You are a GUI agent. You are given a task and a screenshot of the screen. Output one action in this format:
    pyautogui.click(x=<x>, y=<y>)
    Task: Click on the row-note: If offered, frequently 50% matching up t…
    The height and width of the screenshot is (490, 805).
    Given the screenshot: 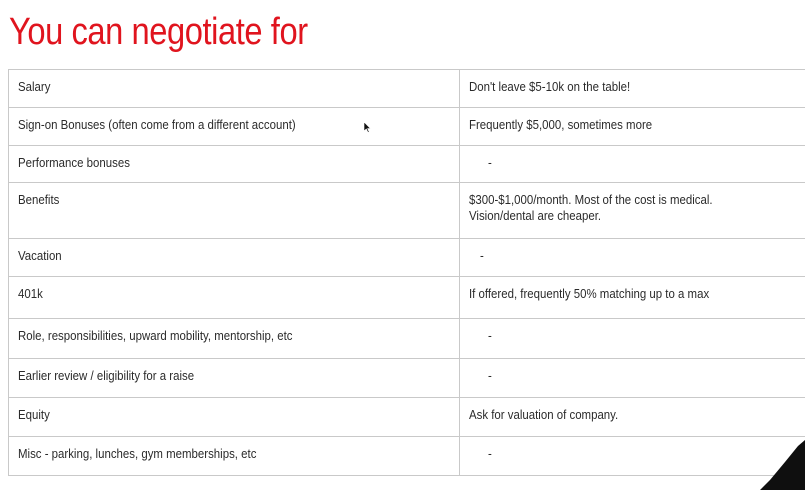 What is the action you would take?
    pyautogui.click(x=632, y=297)
    